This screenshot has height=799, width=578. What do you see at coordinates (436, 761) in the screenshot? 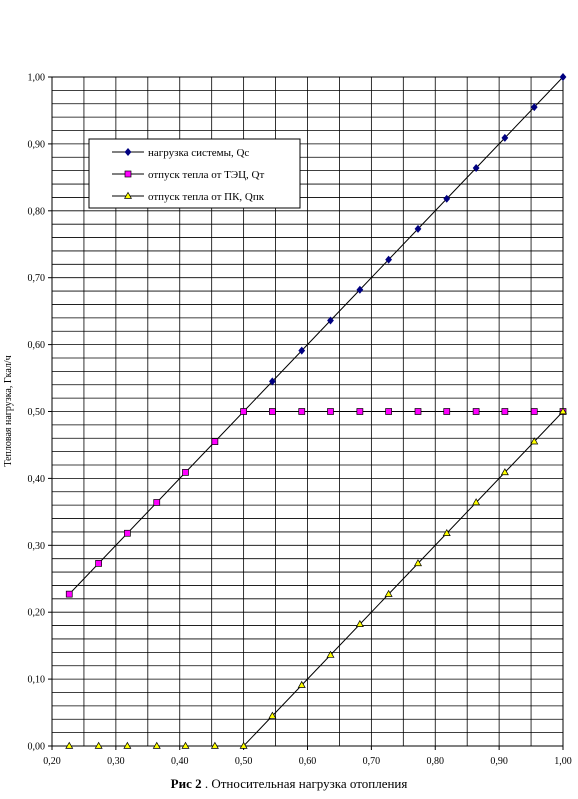
I see `x-tick-label: 0,80` at bounding box center [436, 761].